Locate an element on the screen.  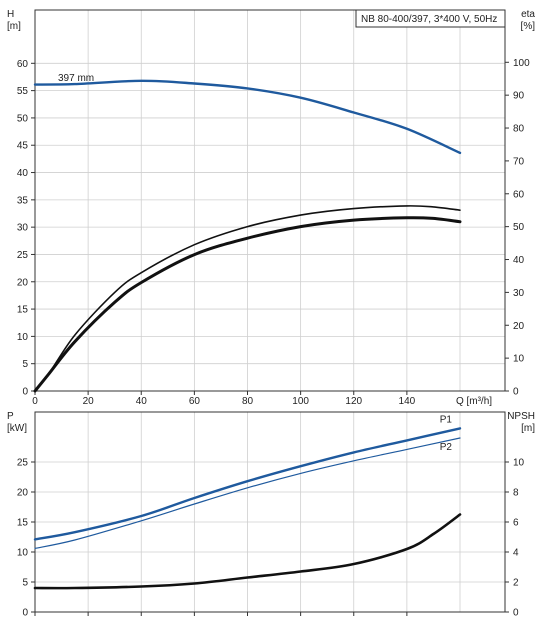
x-tick-label-5: 100 is located at coordinates (300, 401).